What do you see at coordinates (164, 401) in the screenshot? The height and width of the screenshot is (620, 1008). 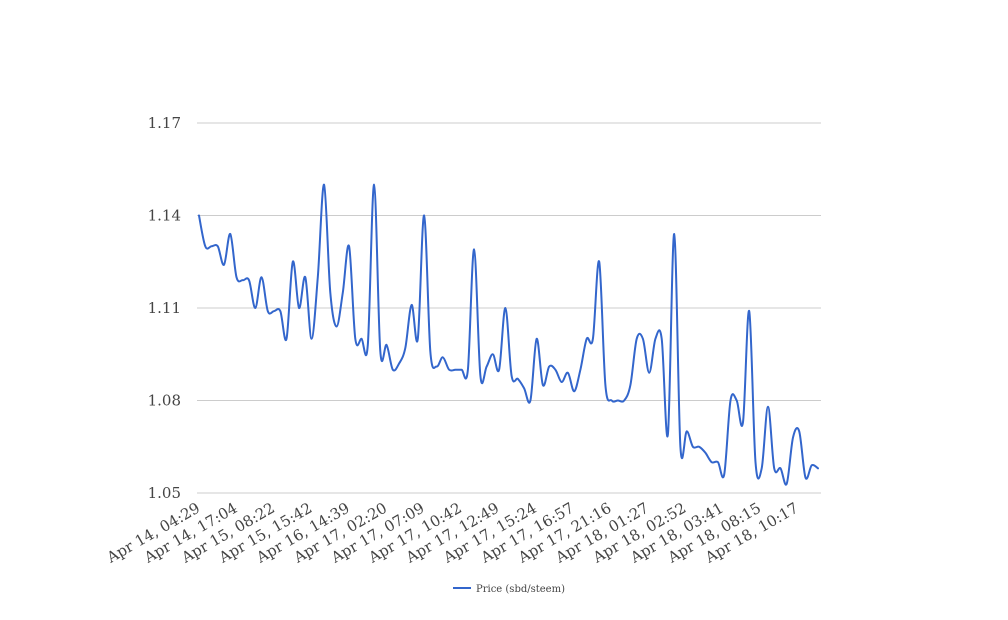 I see `y-tick-label: 1.08` at bounding box center [164, 401].